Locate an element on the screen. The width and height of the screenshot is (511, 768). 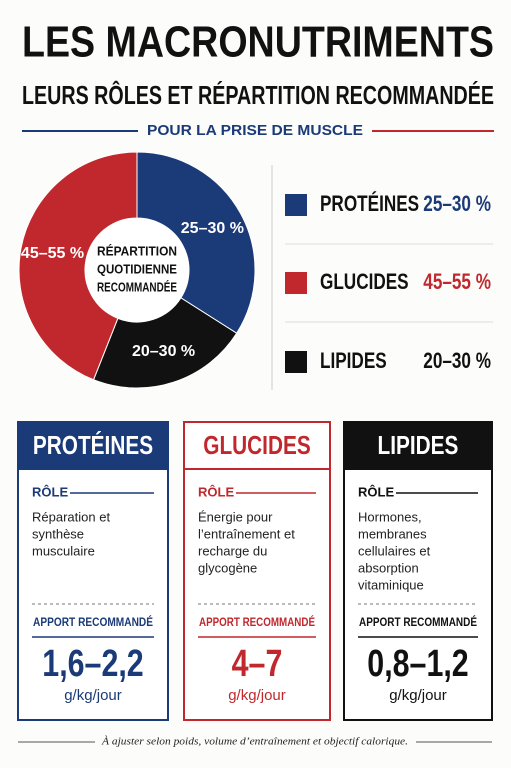
card-title: LIPIDES is located at coordinates (418, 445).